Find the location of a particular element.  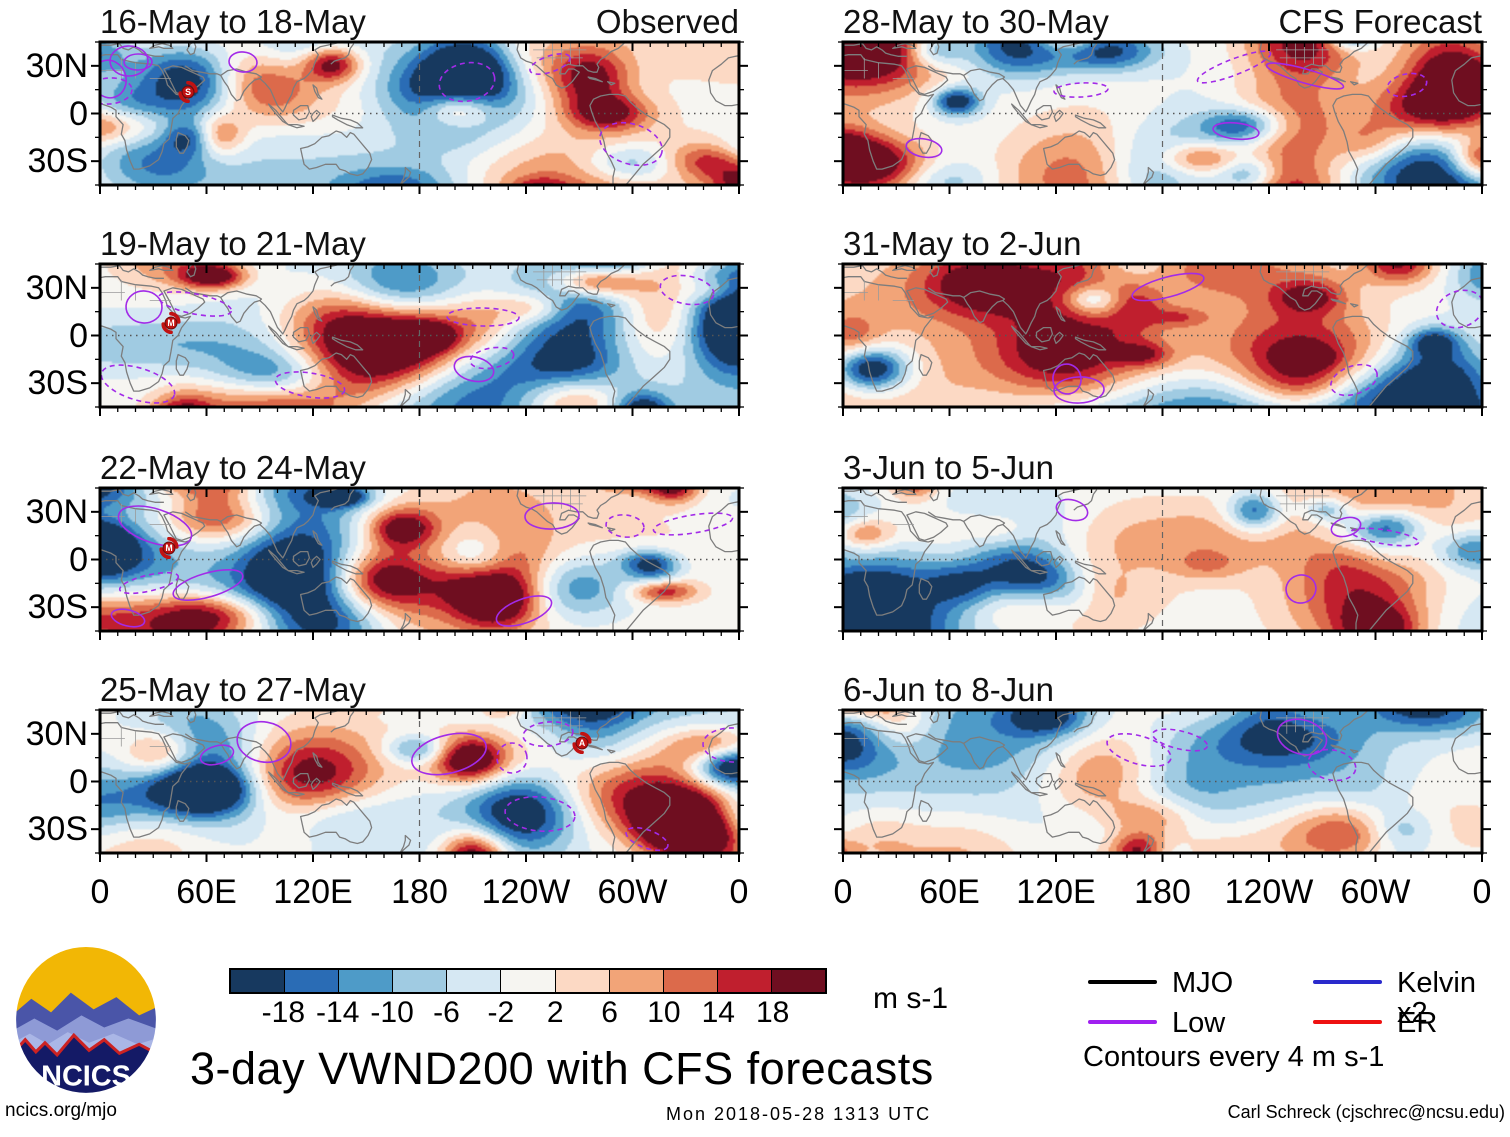

panel-source-label: Observed is located at coordinates (667, 21).